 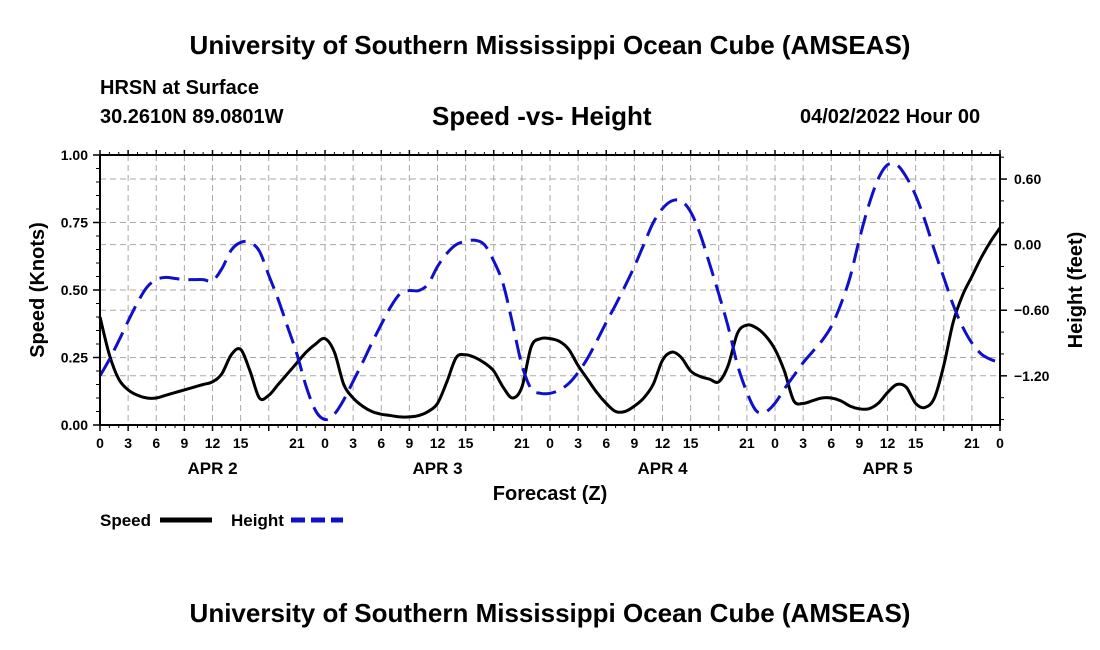 I want to click on legend: Speed Height, so click(x=221, y=520).